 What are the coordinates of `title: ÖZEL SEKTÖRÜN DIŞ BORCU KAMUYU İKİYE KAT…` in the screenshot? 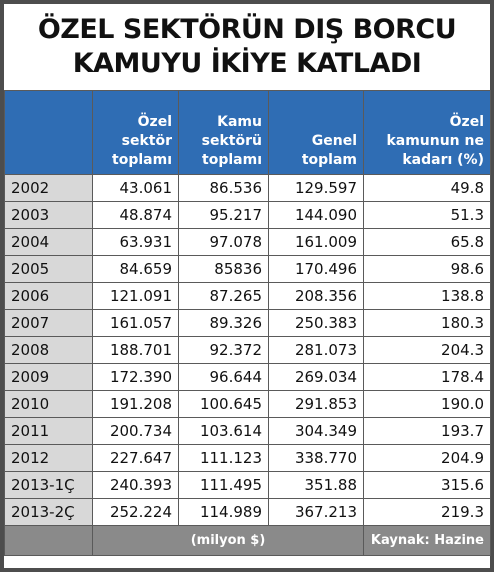 It's located at (247, 47).